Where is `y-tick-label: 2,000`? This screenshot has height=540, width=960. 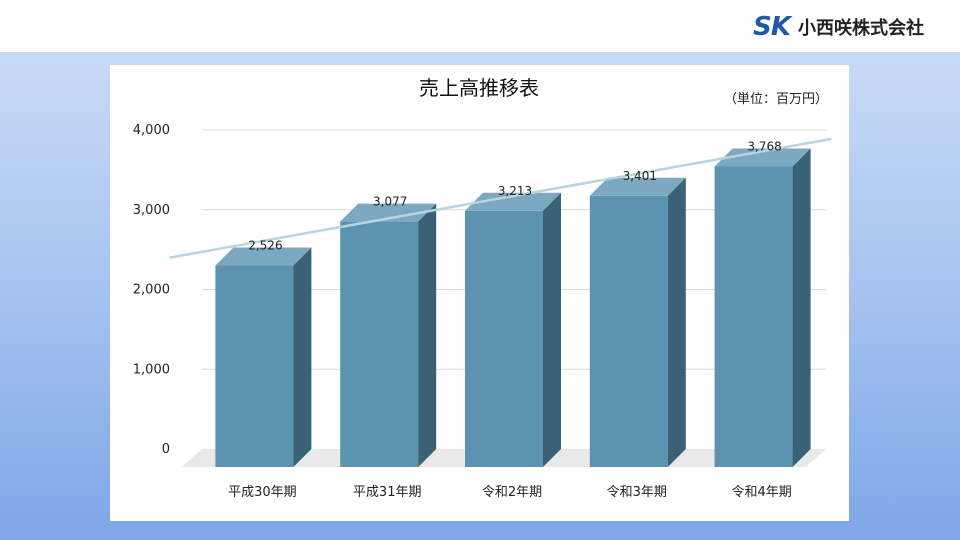
y-tick-label: 2,000 is located at coordinates (151, 290).